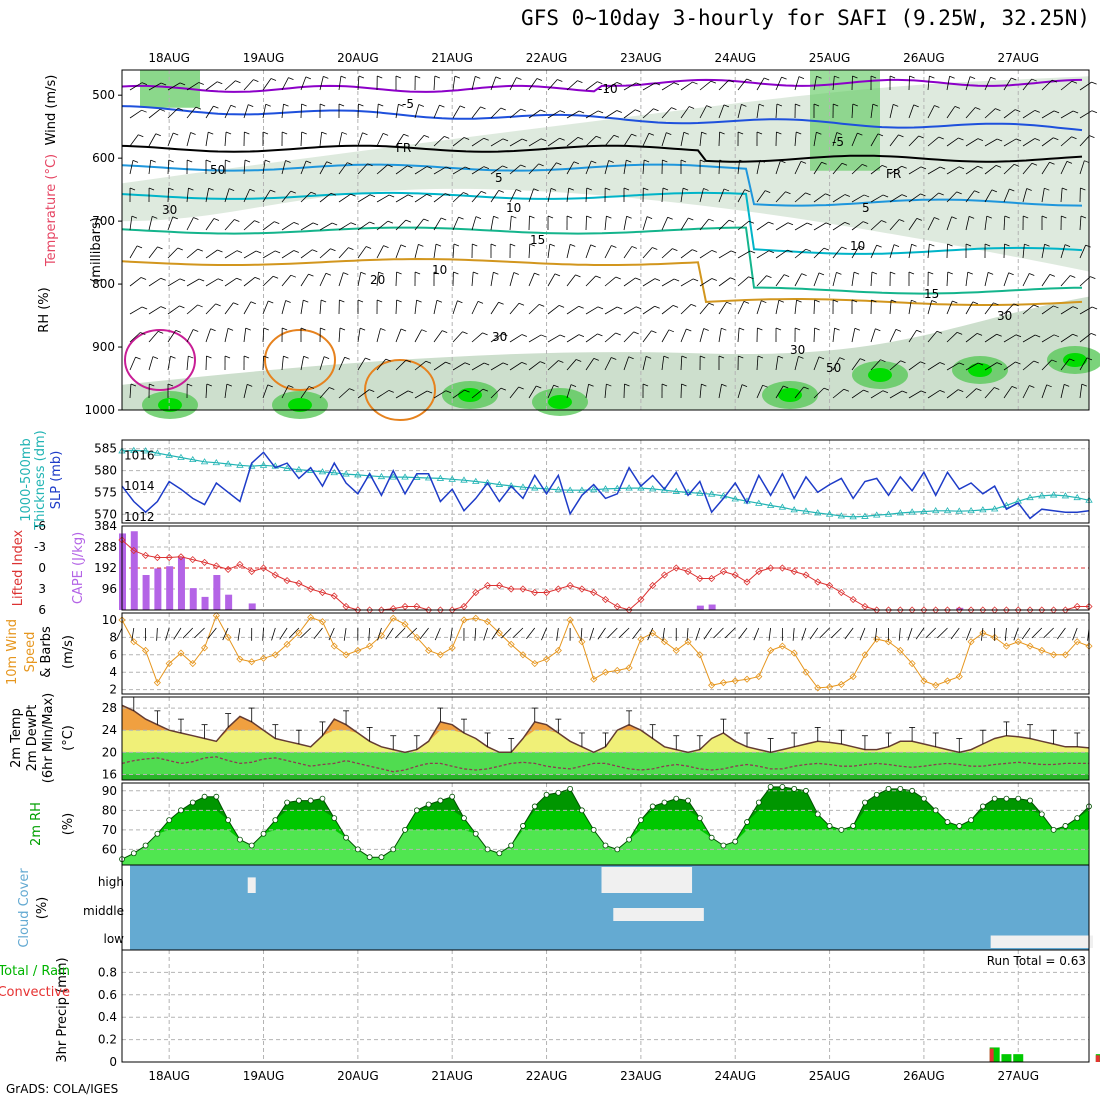  I want to click on rh-patch, so click(845, 120).